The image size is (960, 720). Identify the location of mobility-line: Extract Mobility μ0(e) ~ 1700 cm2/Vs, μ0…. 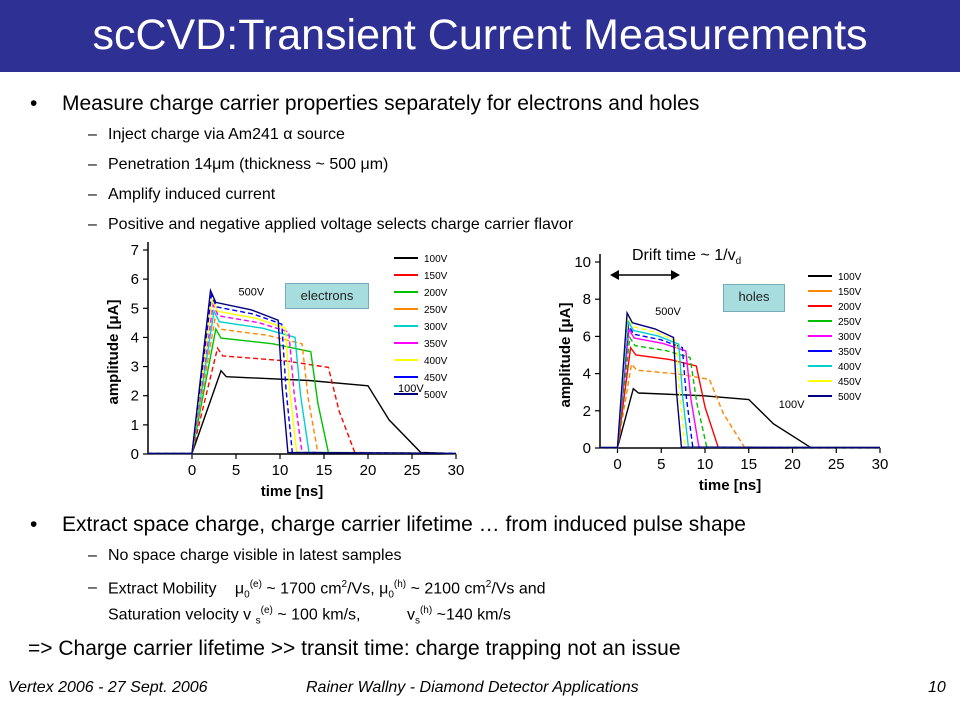
(327, 590).